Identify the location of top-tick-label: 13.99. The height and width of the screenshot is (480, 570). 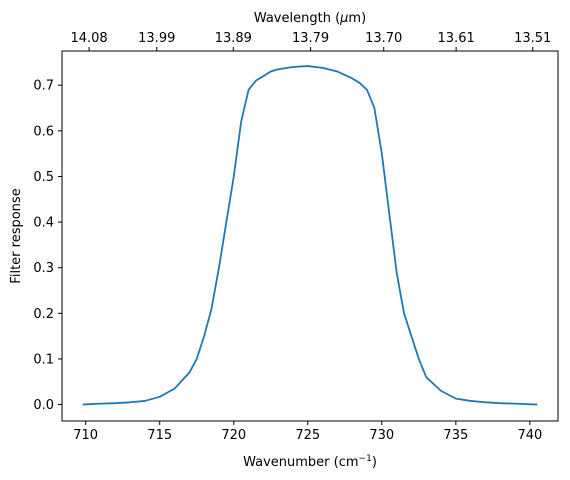
(156, 38).